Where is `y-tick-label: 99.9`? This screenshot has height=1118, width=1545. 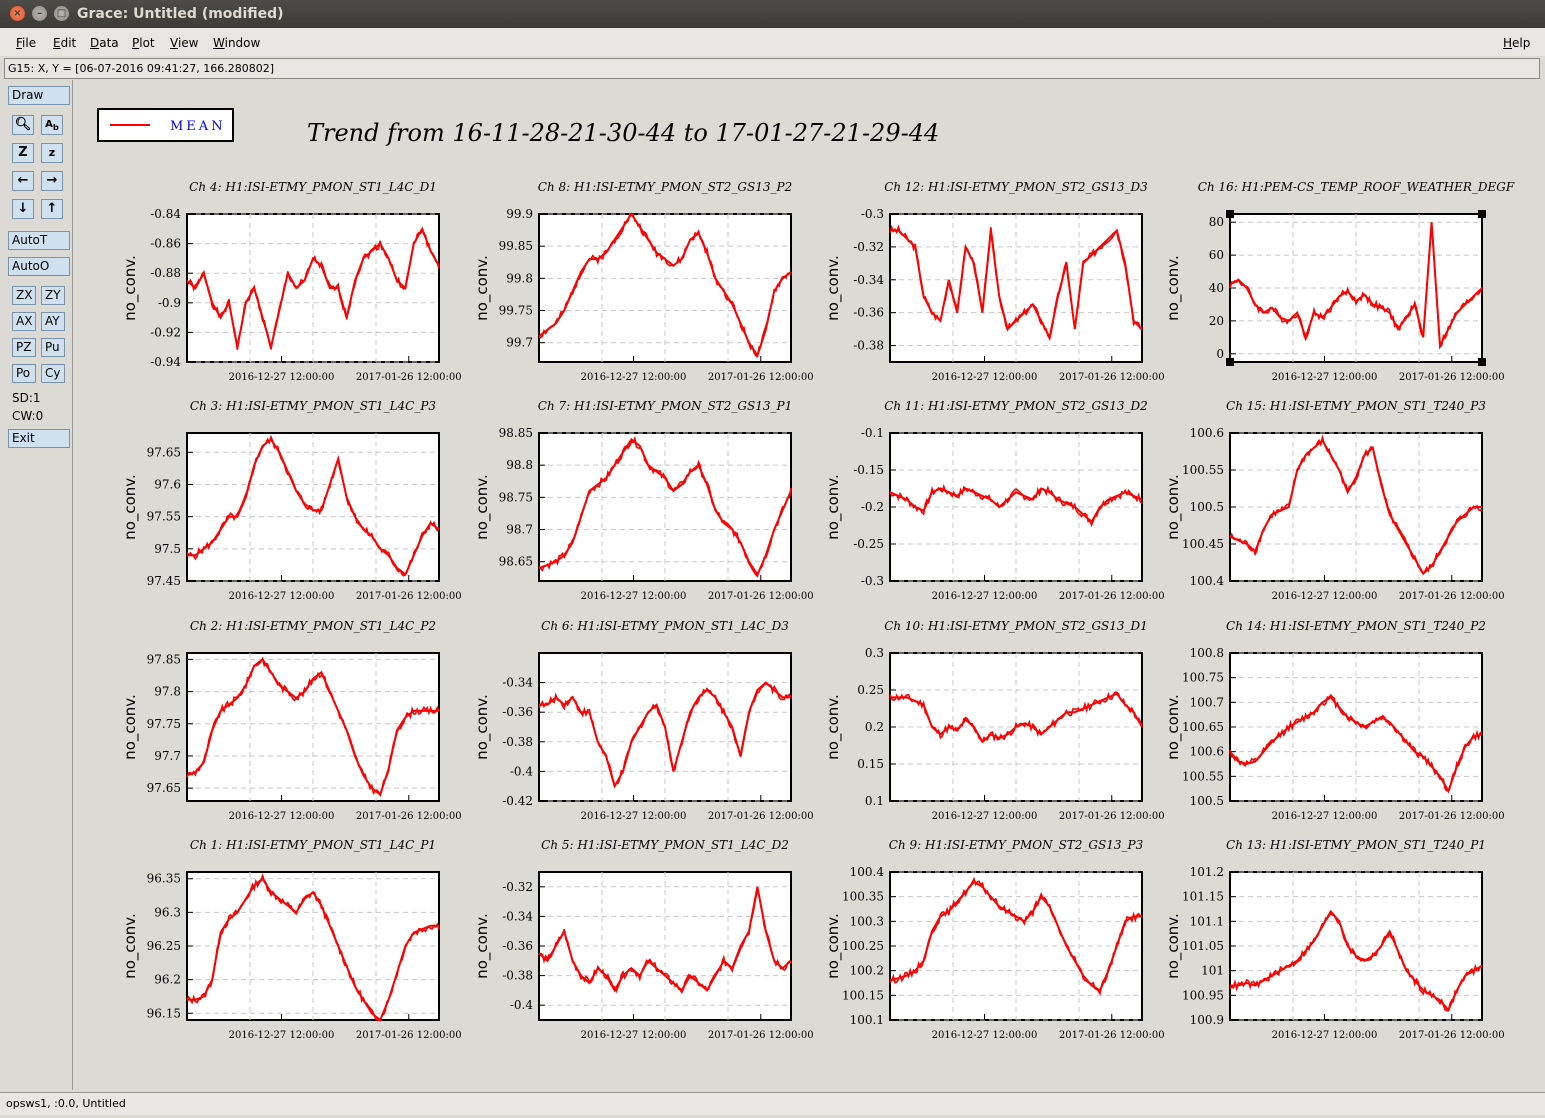
y-tick-label: 99.9 is located at coordinates (519, 214).